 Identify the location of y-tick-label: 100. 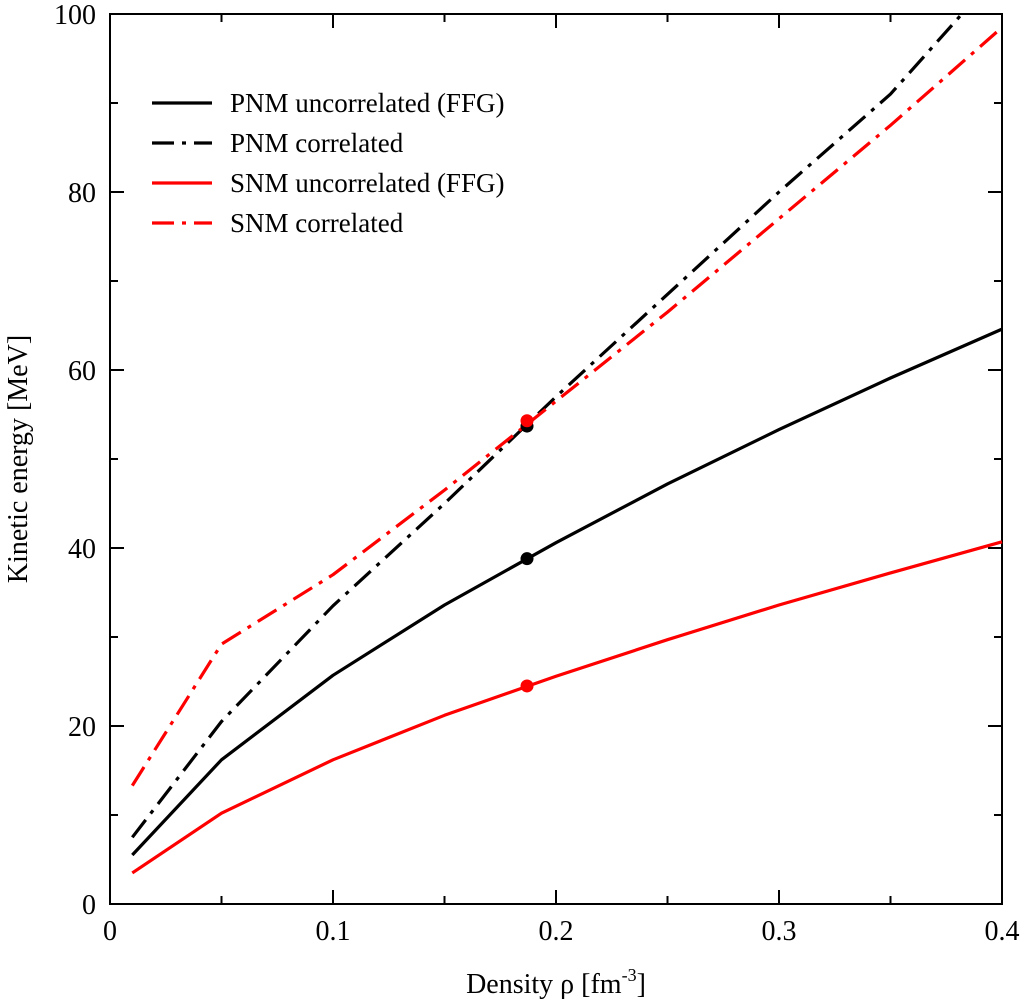
(75, 15).